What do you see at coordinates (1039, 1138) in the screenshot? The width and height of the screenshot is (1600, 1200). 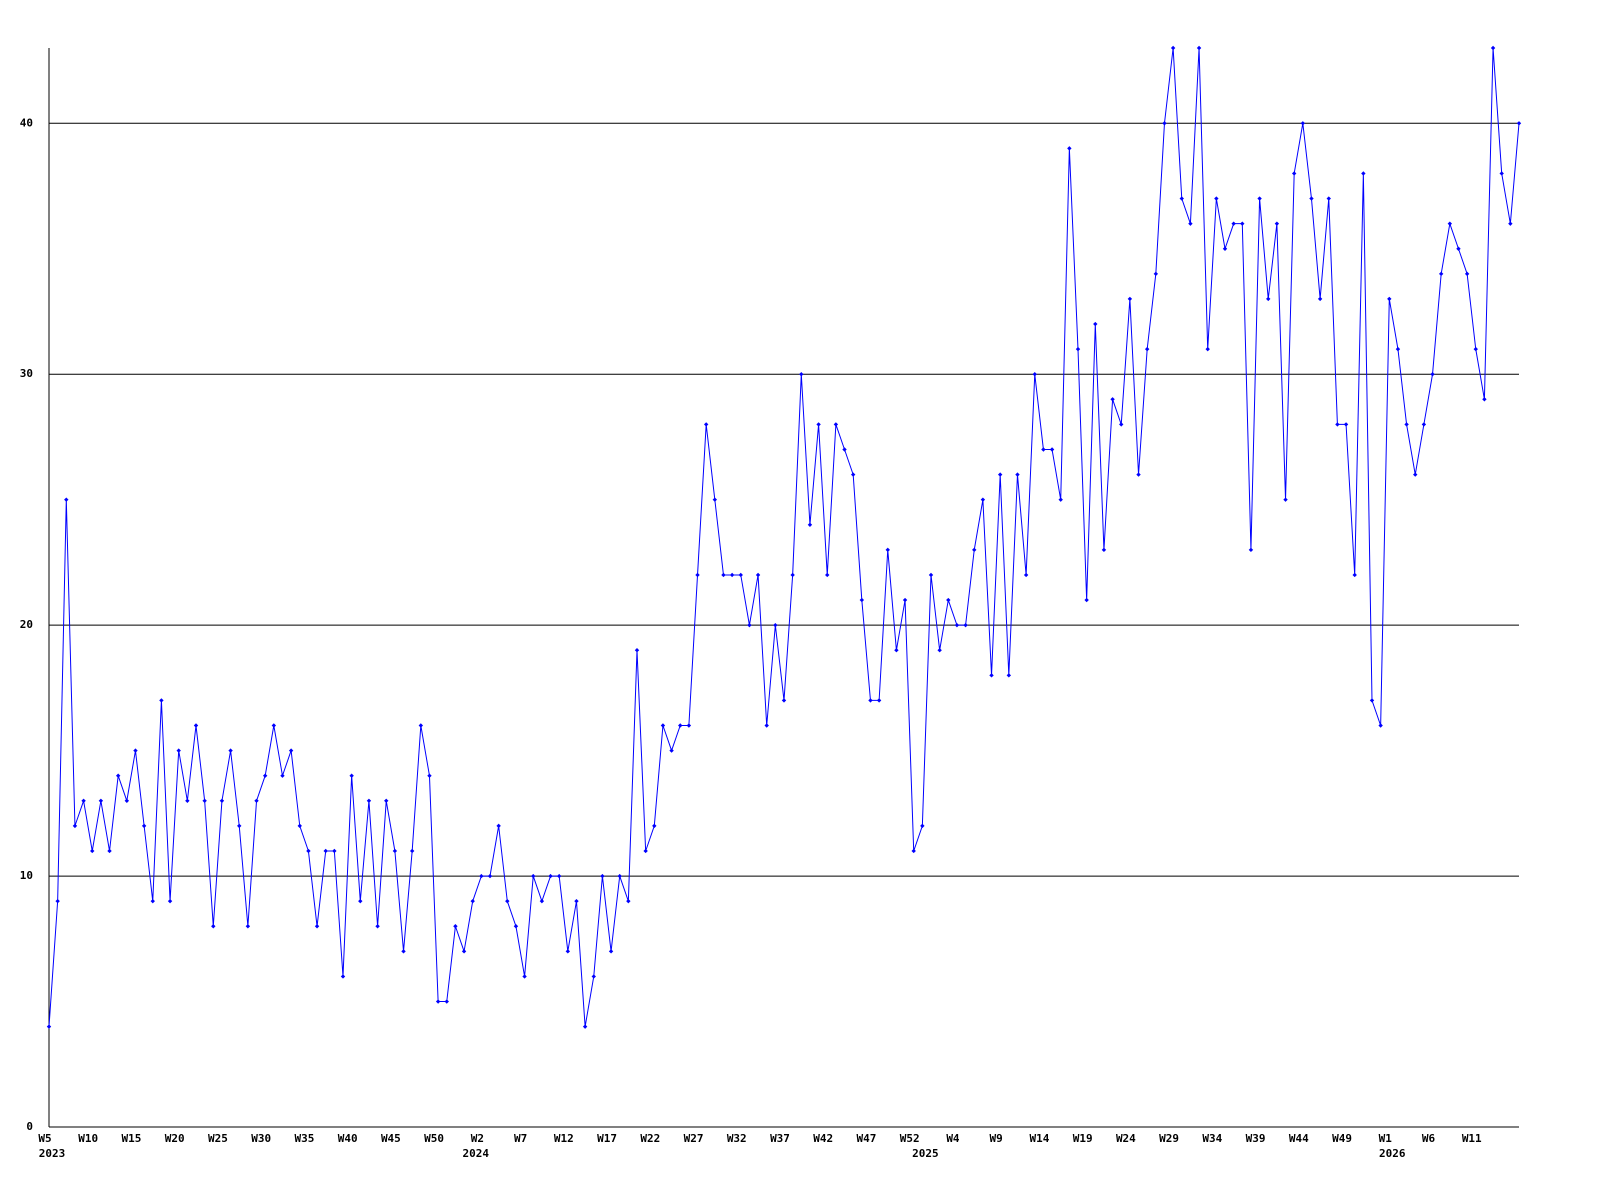 I see `x-tick-label: W14` at bounding box center [1039, 1138].